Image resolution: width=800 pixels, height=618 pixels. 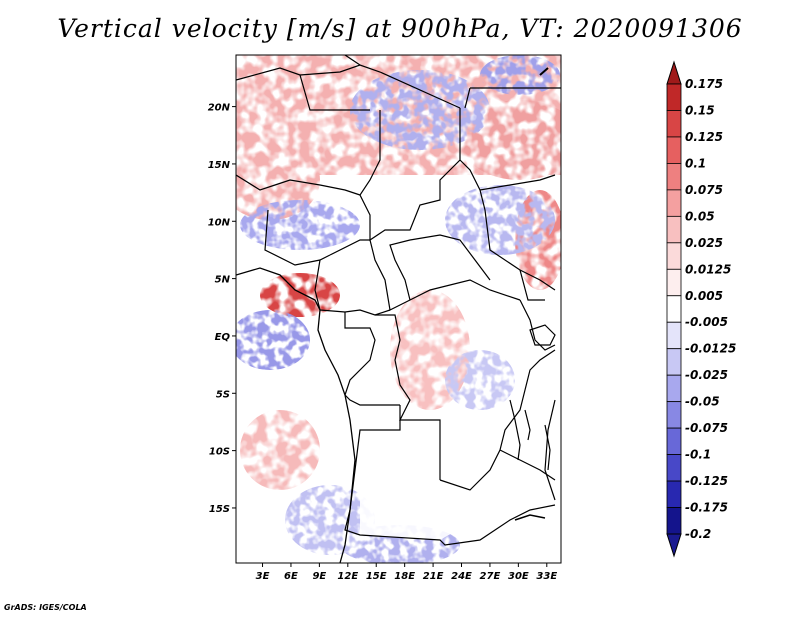 What do you see at coordinates (698, 455) in the screenshot?
I see `colorbar-label: -0.1` at bounding box center [698, 455].